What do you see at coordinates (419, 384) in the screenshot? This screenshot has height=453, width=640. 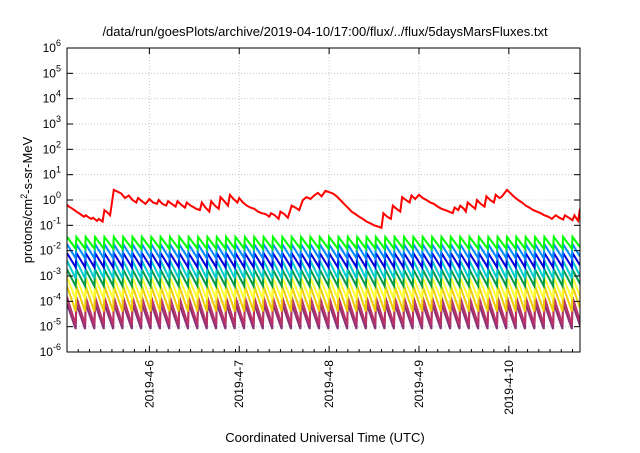 I see `x-tick-label: 2019-4-9` at bounding box center [419, 384].